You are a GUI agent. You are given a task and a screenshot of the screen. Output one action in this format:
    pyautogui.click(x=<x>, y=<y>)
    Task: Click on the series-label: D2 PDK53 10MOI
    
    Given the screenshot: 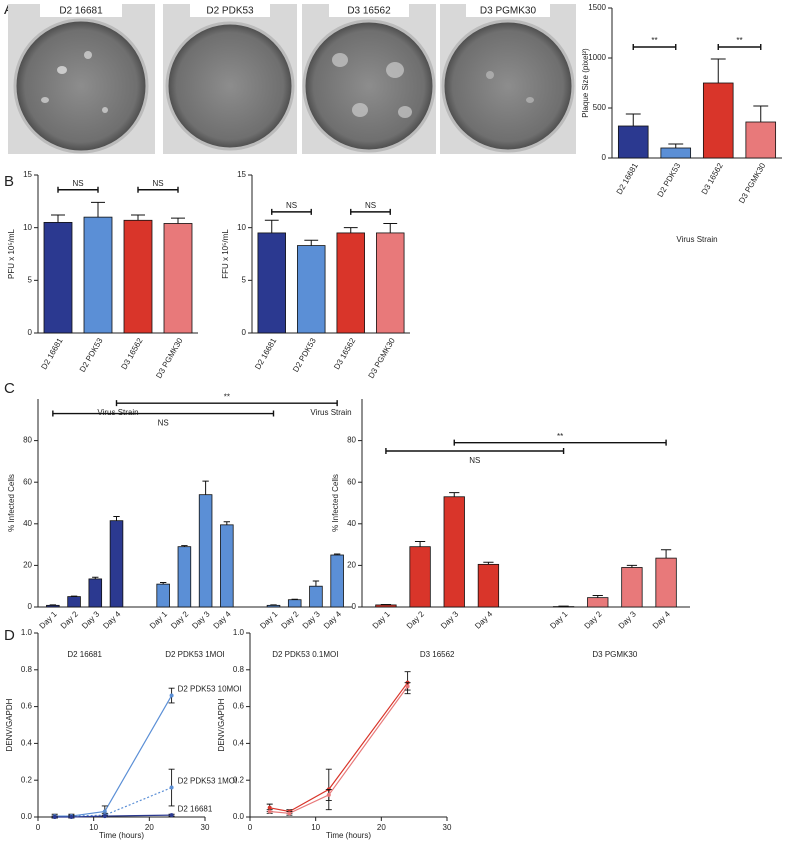 What is the action you would take?
    pyautogui.click(x=210, y=689)
    